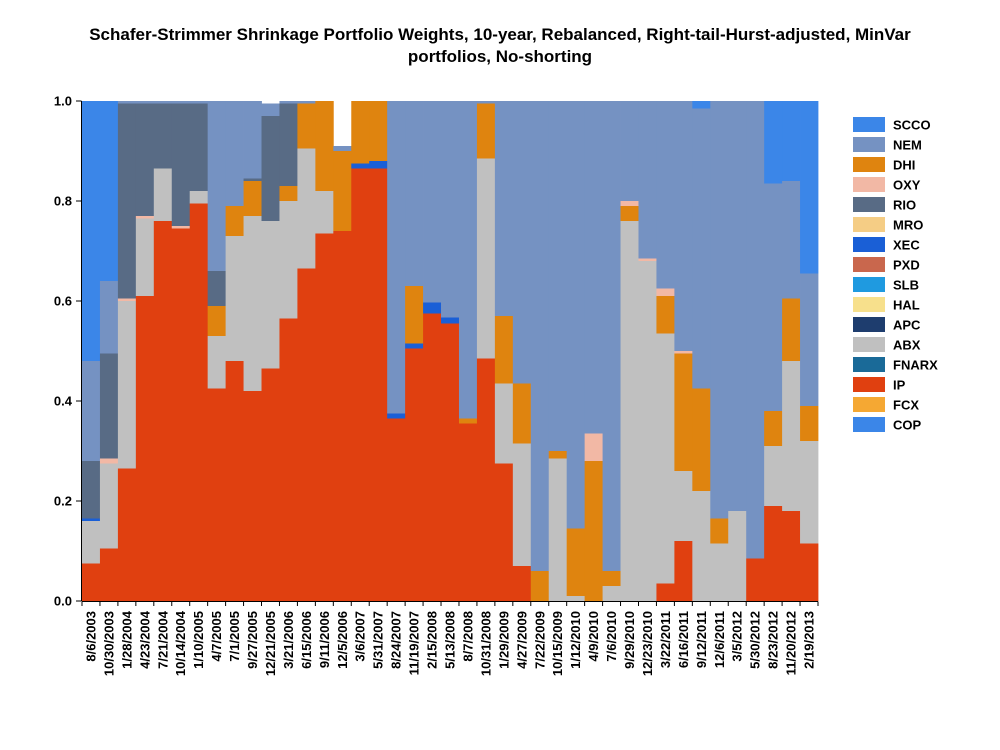 This screenshot has height=750, width=1000. What do you see at coordinates (378, 640) in the screenshot?
I see `x-tick-label: 5/31/2007` at bounding box center [378, 640].